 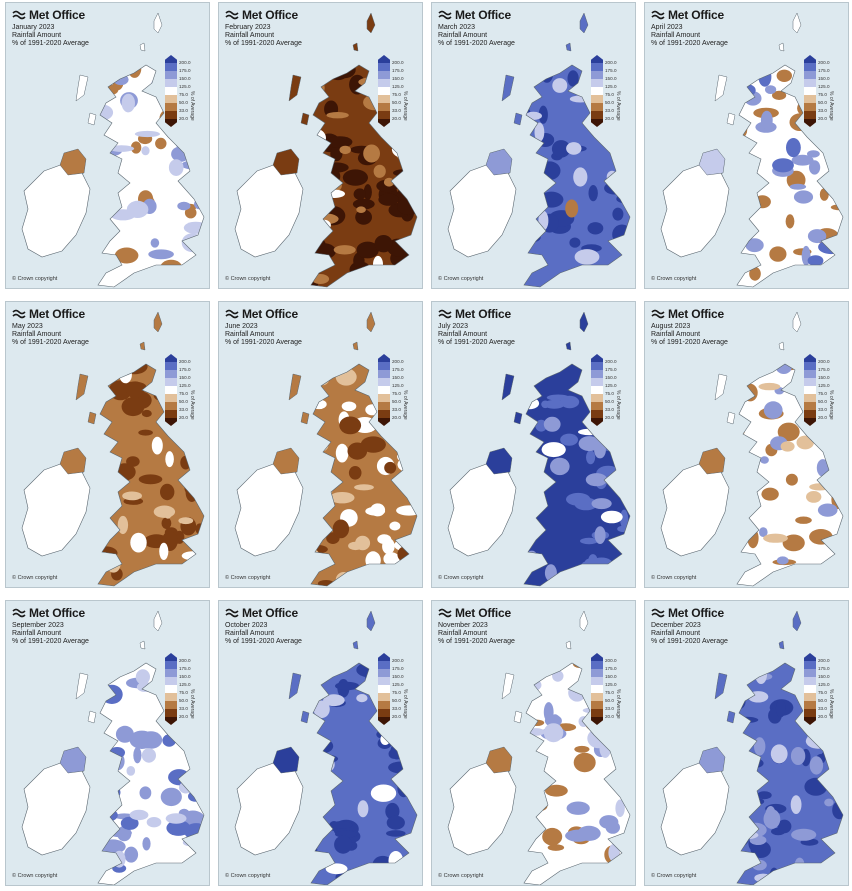 What do you see at coordinates (499, 461) in the screenshot?
I see `northern-ireland-region` at bounding box center [499, 461].